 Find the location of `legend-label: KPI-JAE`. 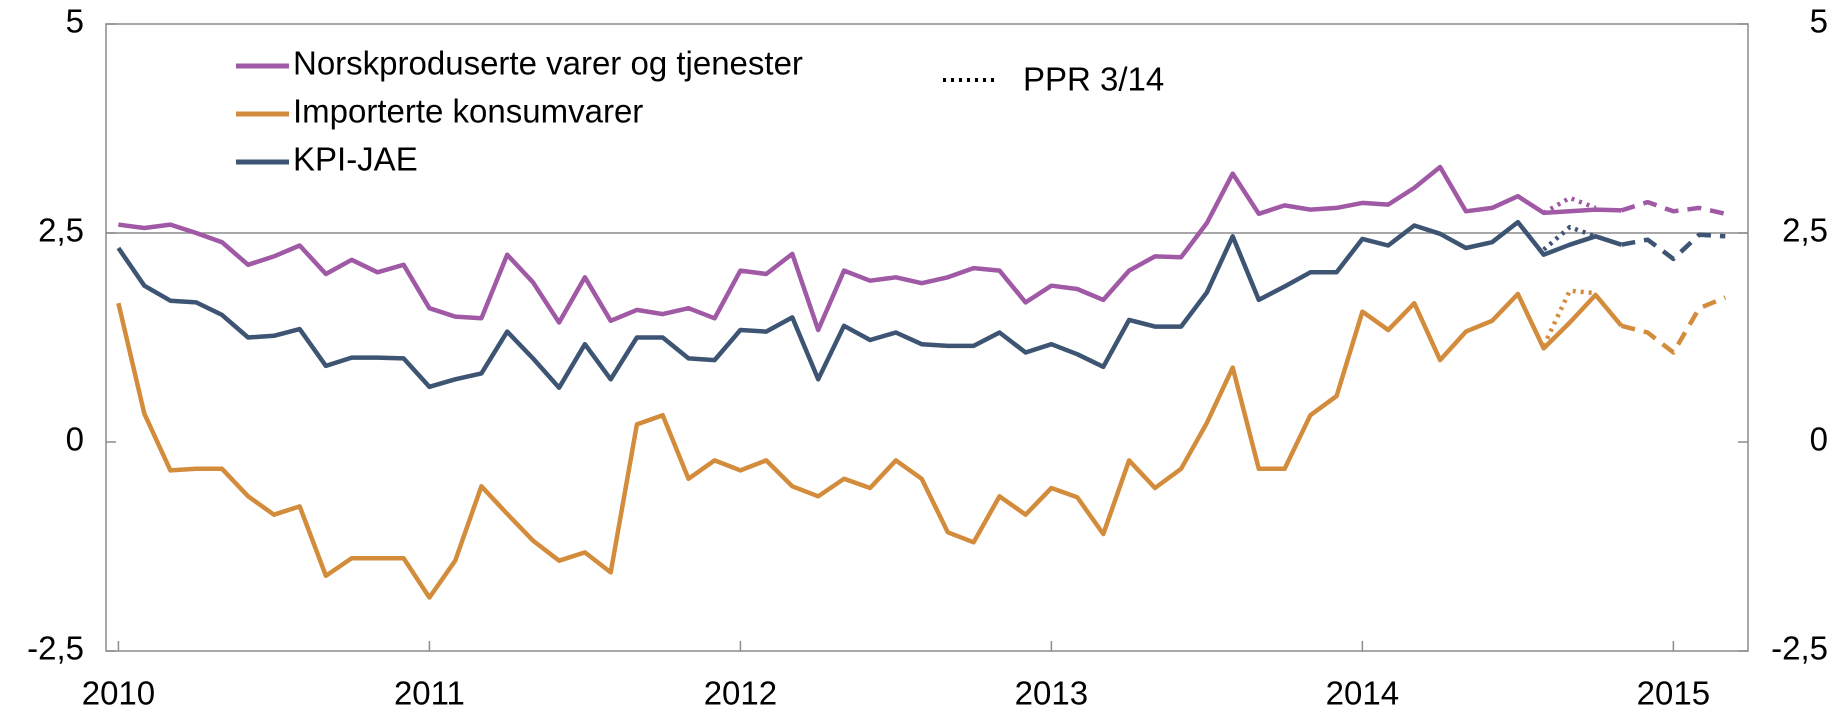

legend-label: KPI-JAE is located at coordinates (355, 159).